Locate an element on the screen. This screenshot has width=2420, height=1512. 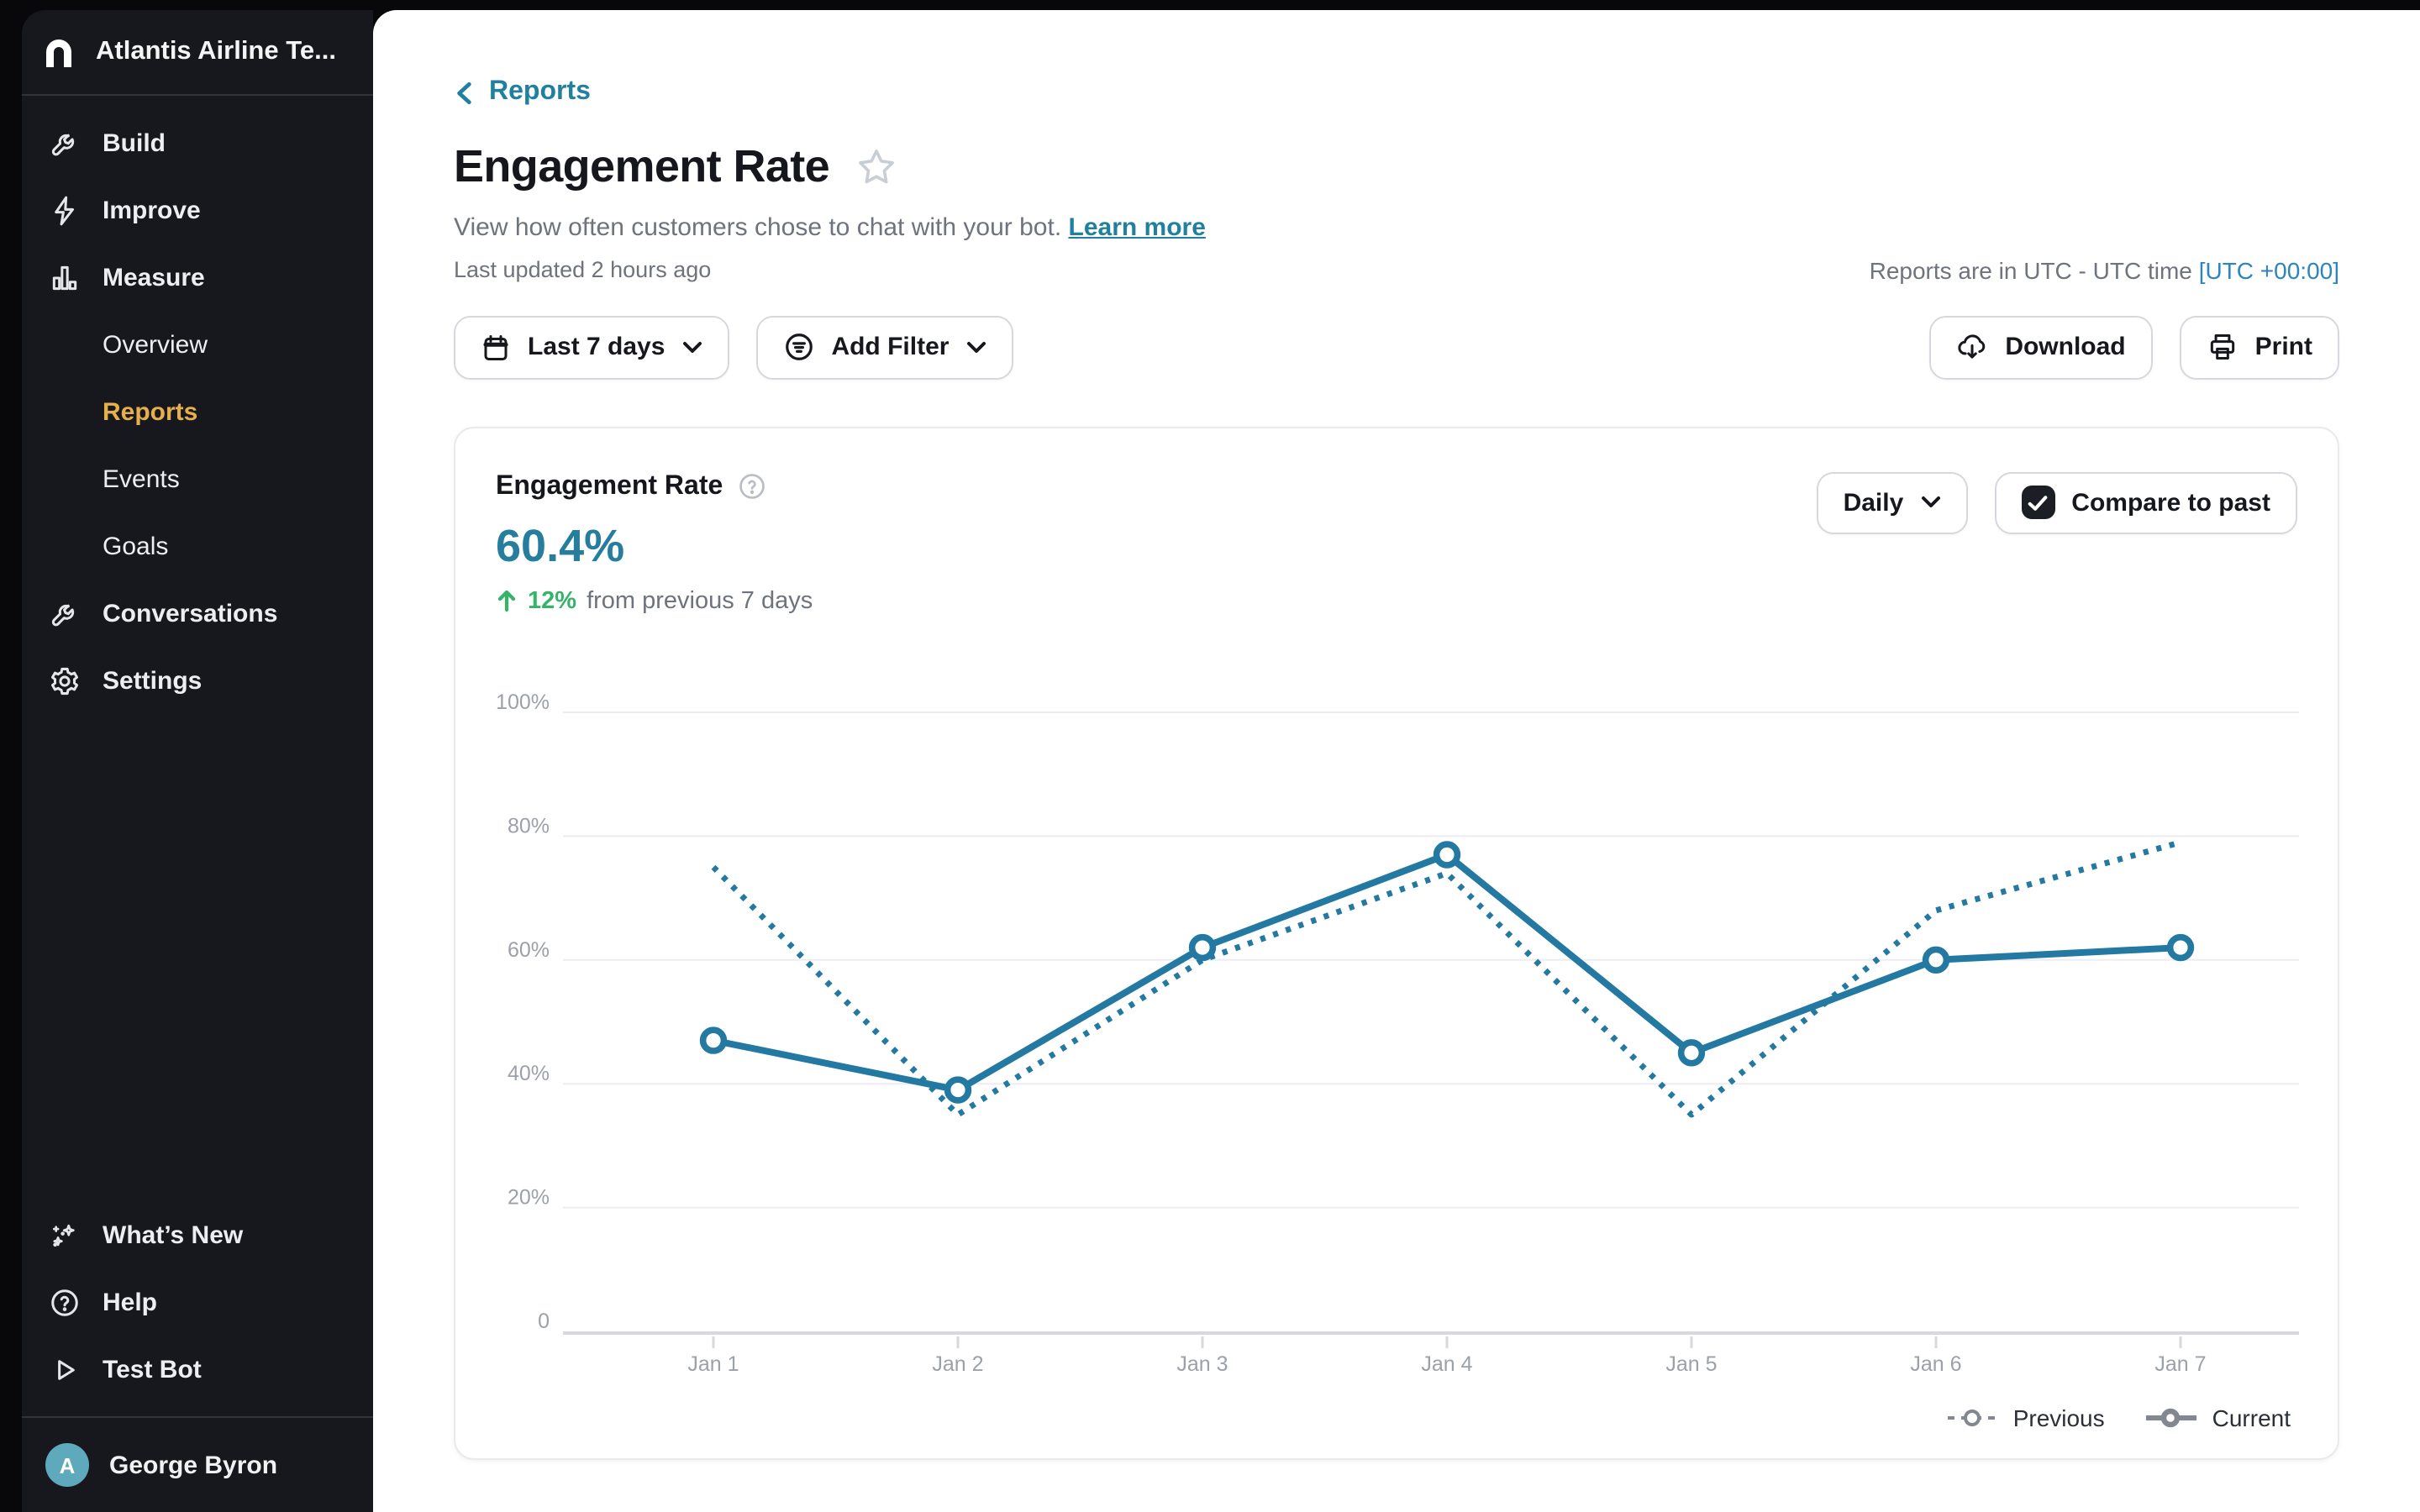
sparkles-icon is located at coordinates (64, 1235).